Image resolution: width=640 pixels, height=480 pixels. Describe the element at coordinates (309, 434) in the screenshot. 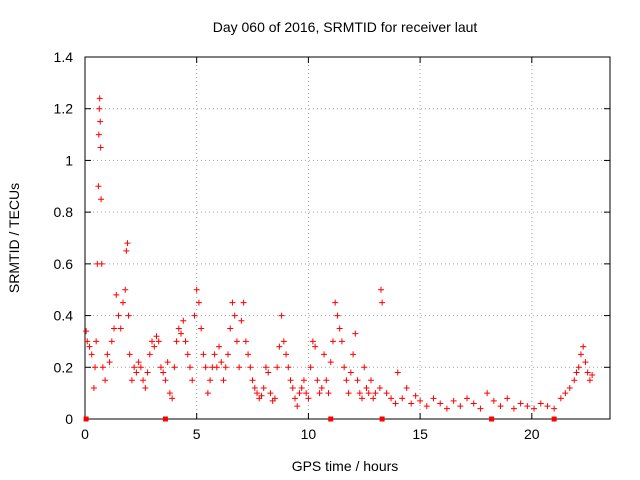

I see `x-tick-label: 10` at that location.